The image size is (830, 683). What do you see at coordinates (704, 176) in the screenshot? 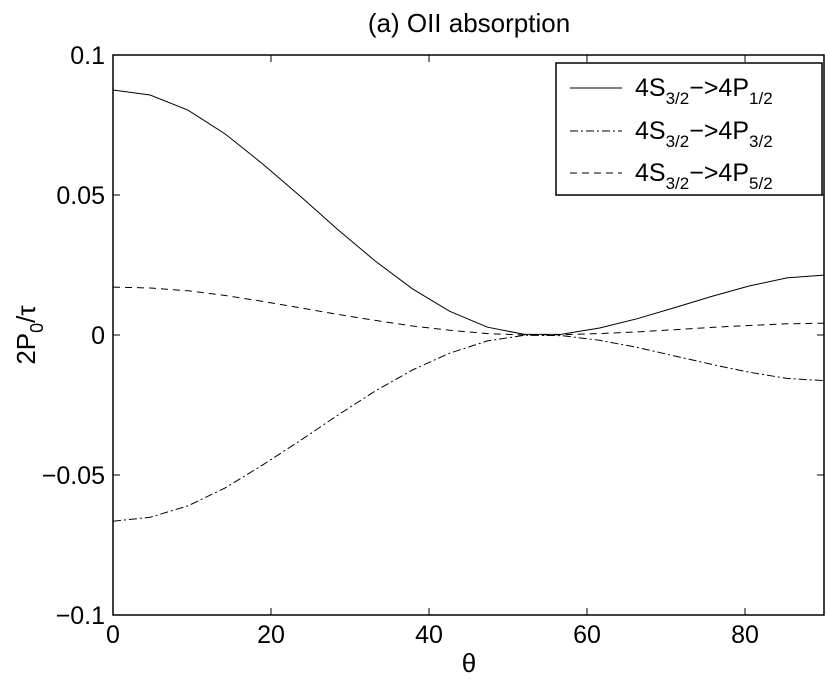
I see `legend-label-series-3: 4S3/2−>4P5/2` at bounding box center [704, 176].